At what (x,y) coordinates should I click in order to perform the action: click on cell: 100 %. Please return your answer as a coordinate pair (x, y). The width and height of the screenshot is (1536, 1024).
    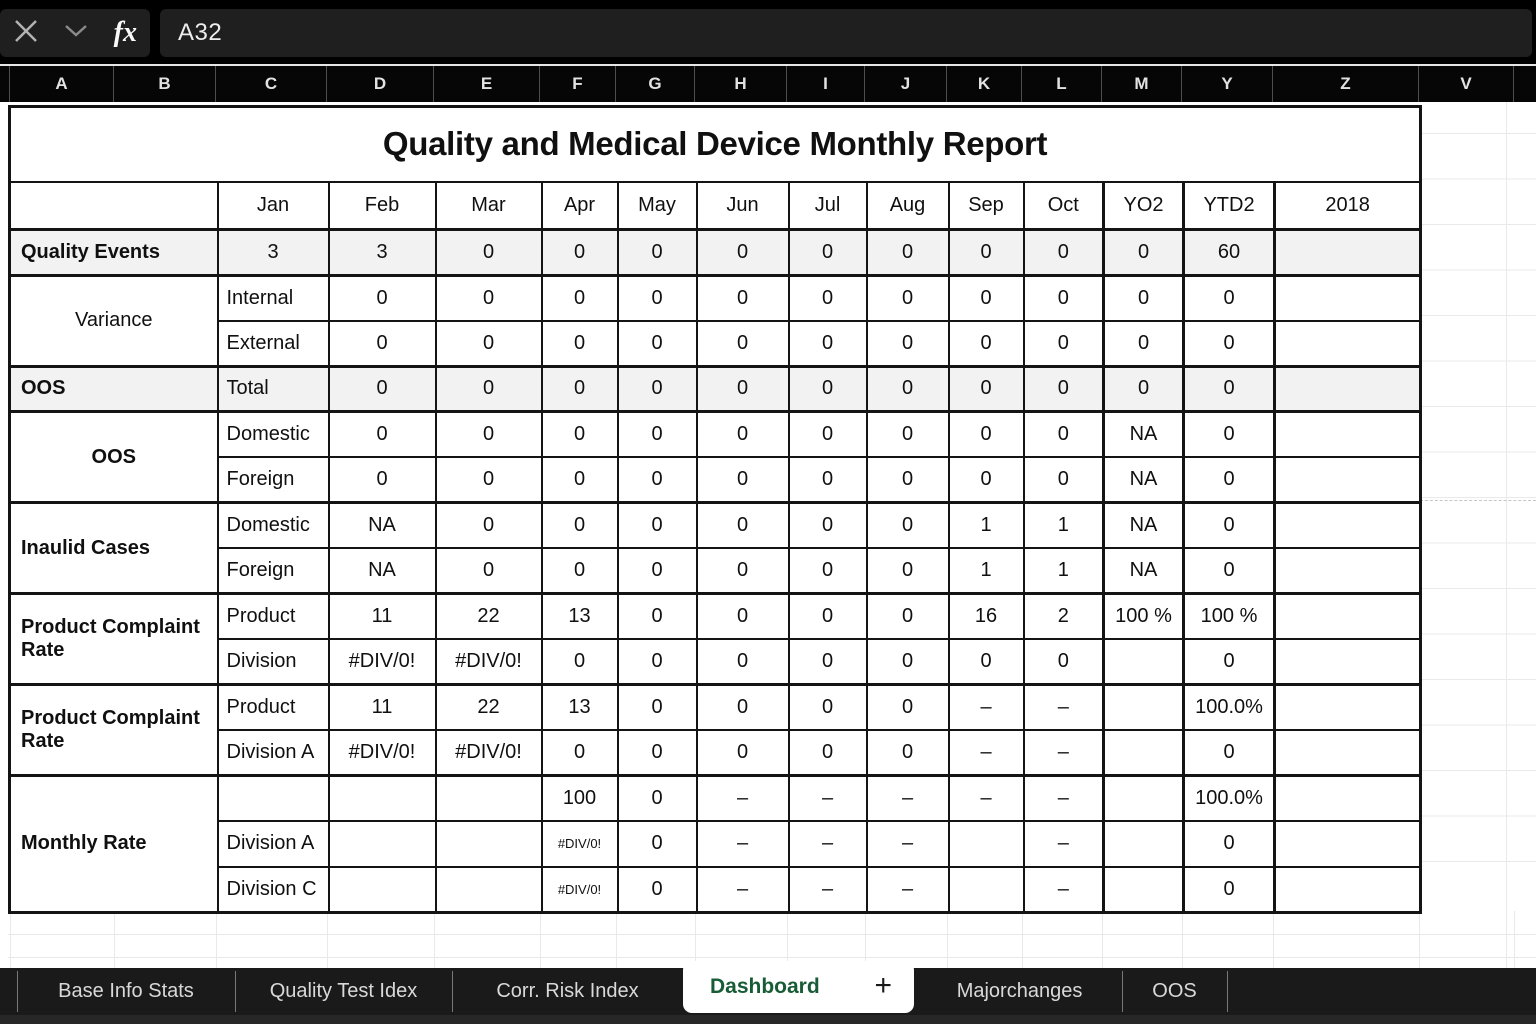
    Looking at the image, I should click on (1229, 616).